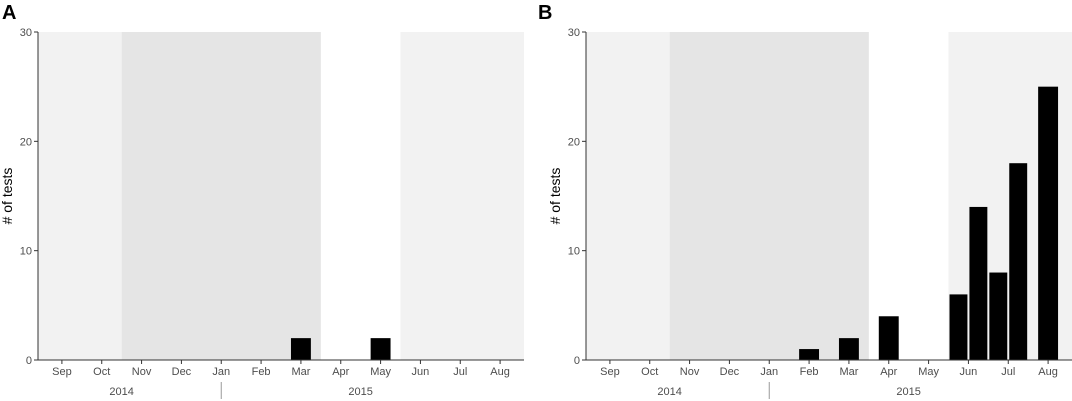 The image size is (1072, 401). Describe the element at coordinates (62, 372) in the screenshot. I see `x-tick-label-a-sep: Sep` at that location.